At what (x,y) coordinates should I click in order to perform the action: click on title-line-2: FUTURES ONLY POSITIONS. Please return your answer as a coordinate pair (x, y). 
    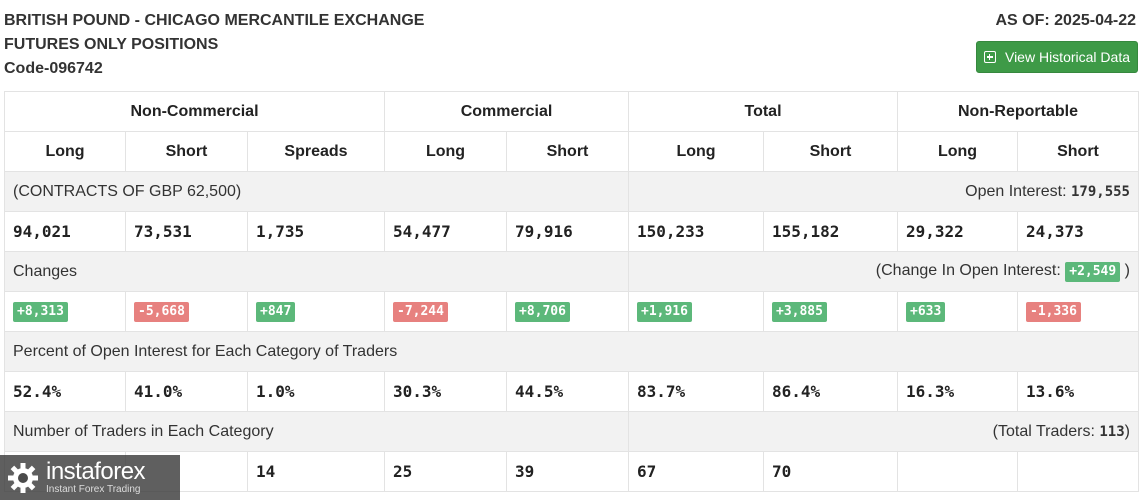
    Looking at the image, I should click on (111, 44).